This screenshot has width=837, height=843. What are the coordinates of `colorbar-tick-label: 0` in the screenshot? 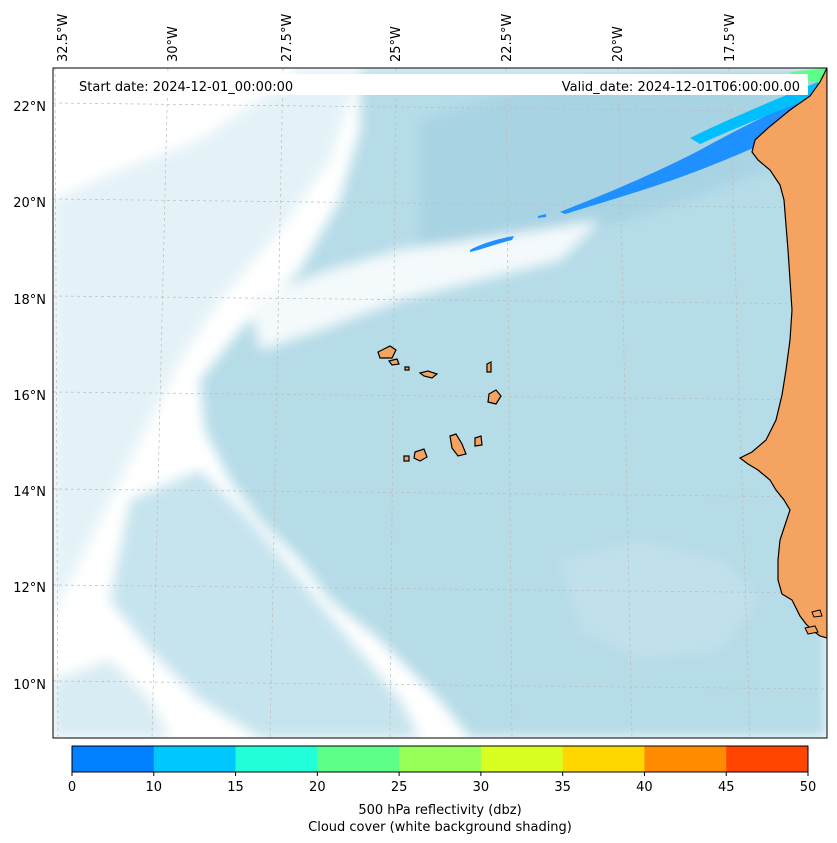 It's located at (72, 787).